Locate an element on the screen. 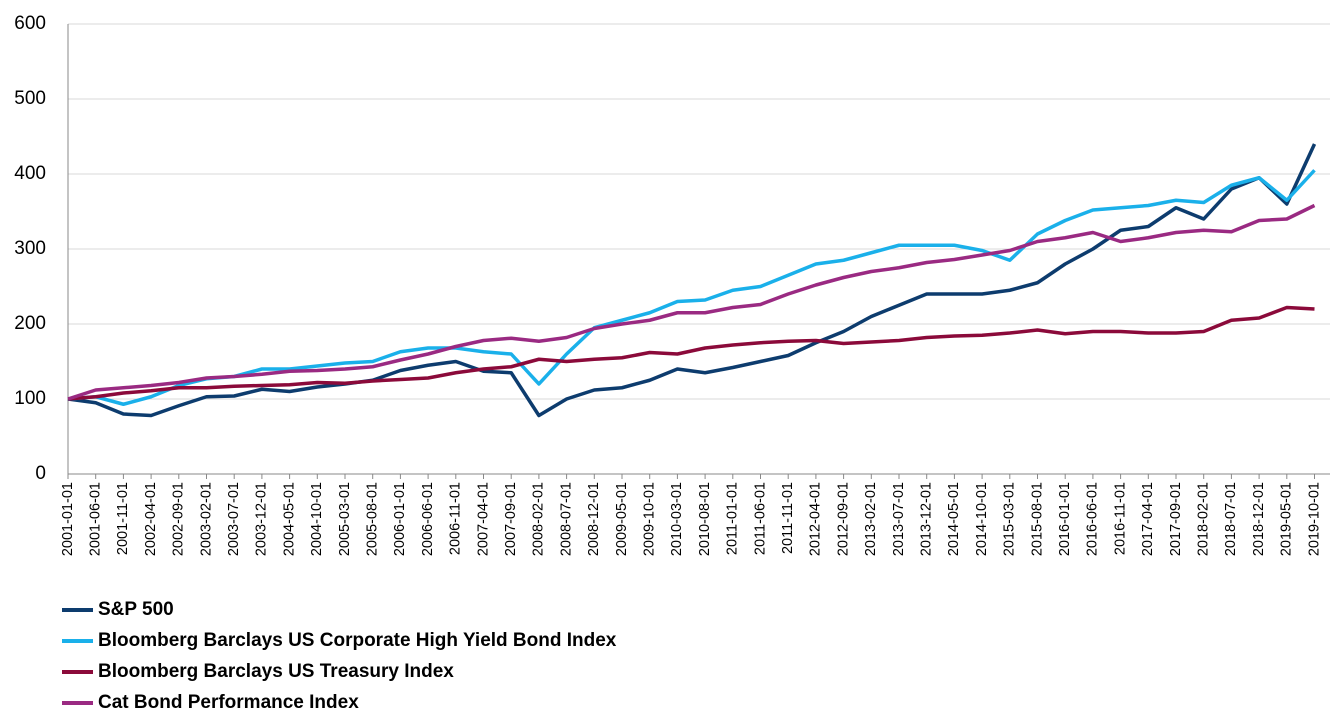 This screenshot has width=1336, height=713. x-tick-label: 2006-06-01 is located at coordinates (428, 519).